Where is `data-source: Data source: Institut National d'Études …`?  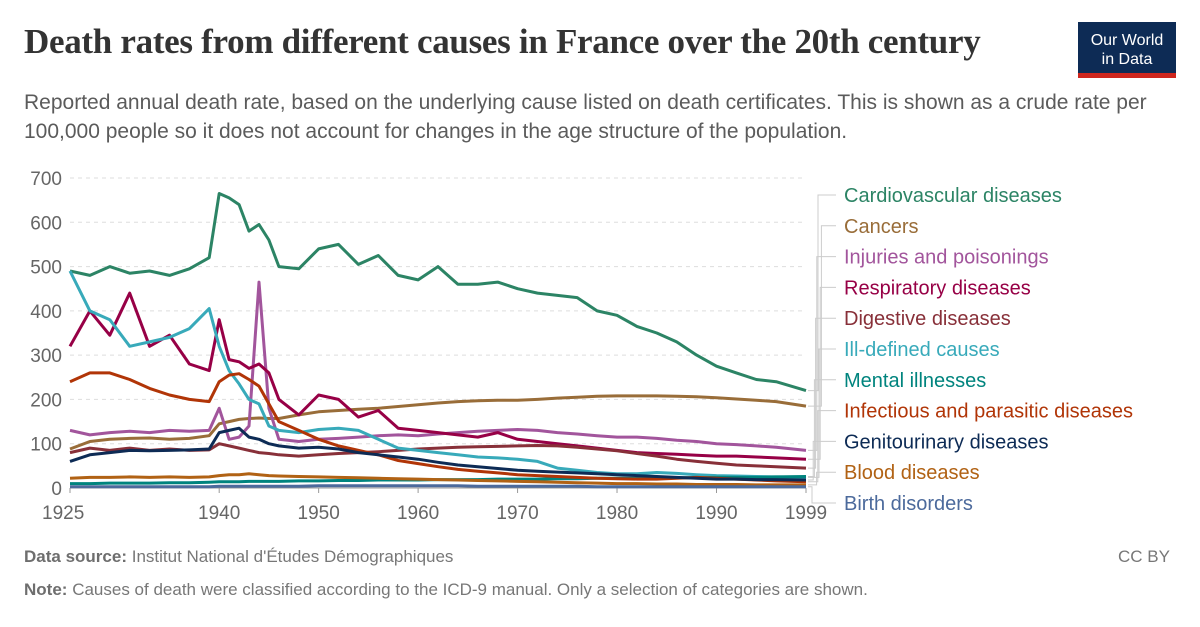 data-source: Data source: Institut National d'Études … is located at coordinates (238, 557).